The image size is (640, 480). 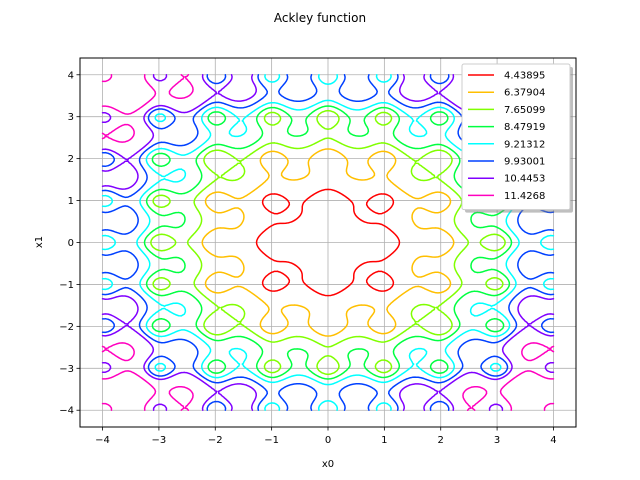 What do you see at coordinates (66, 285) in the screenshot?
I see `y-tick-label: −1` at bounding box center [66, 285].